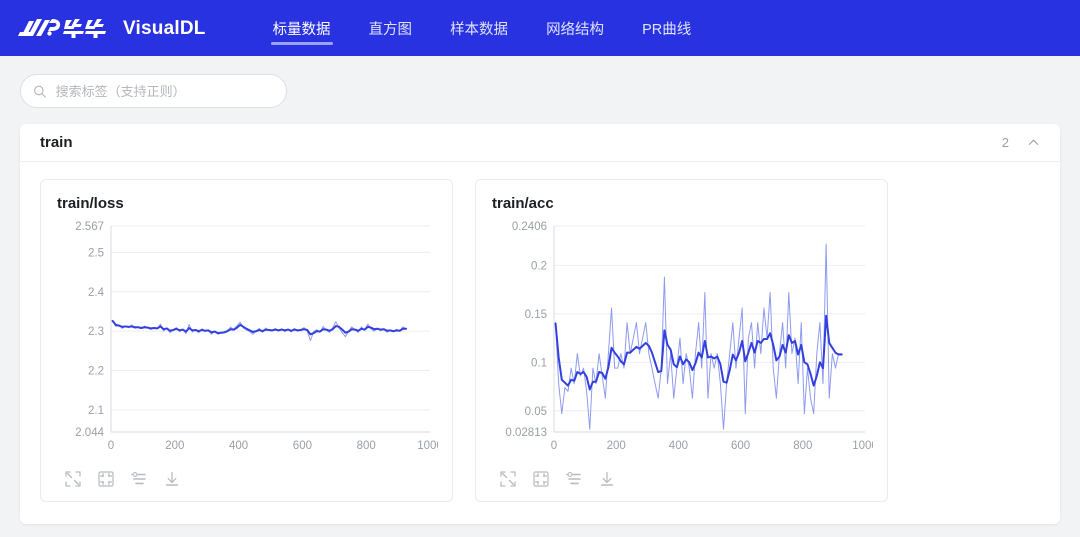  What do you see at coordinates (96, 293) in the screenshot?
I see `svg-text: 2.4` at bounding box center [96, 293].